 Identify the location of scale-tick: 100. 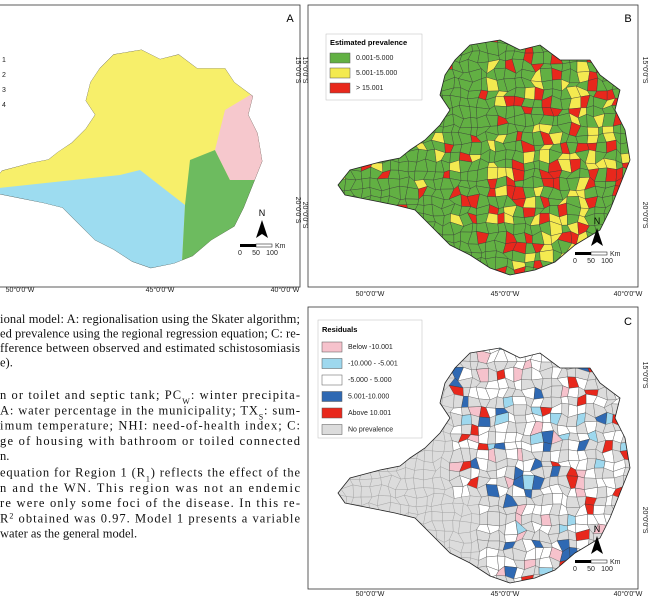
(272, 253).